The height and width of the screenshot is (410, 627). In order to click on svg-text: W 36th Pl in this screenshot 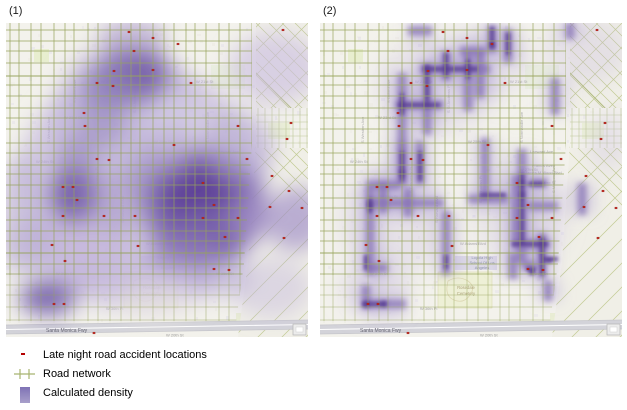, I will do `click(428, 308)`.